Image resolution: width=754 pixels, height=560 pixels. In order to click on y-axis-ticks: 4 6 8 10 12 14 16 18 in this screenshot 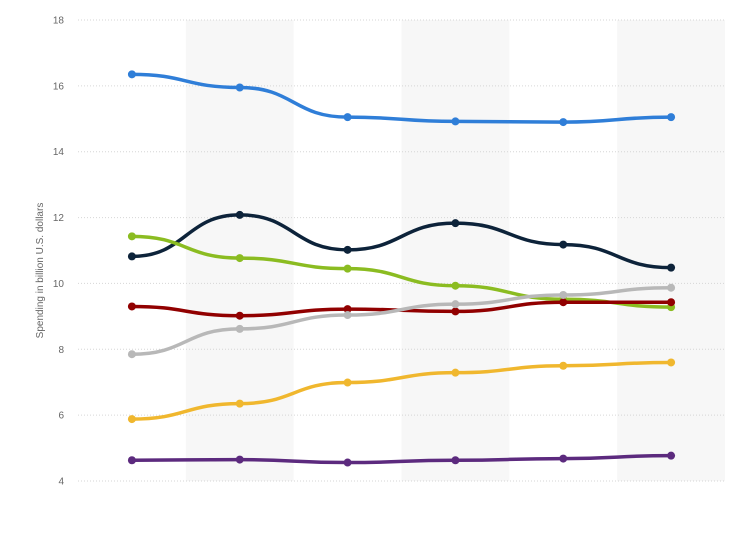, I will do `click(59, 252)`.